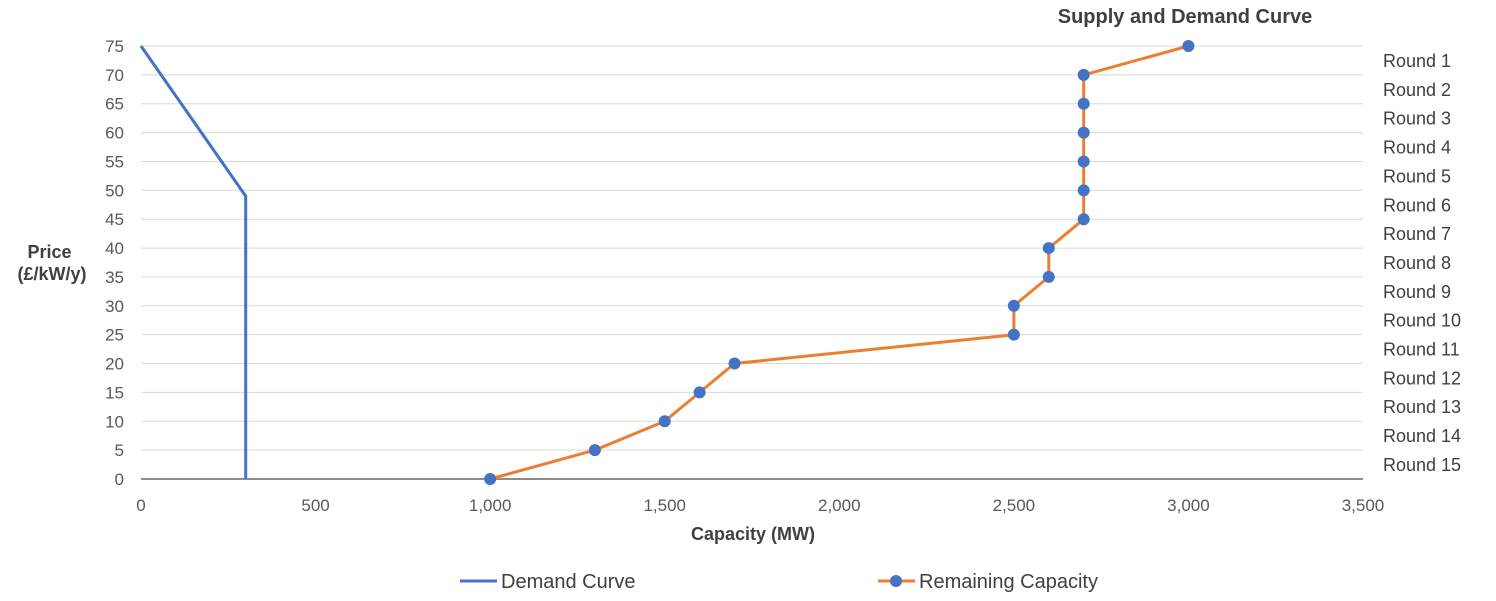 The height and width of the screenshot is (601, 1496). Describe the element at coordinates (114, 421) in the screenshot. I see `y-tick-label: 10` at that location.